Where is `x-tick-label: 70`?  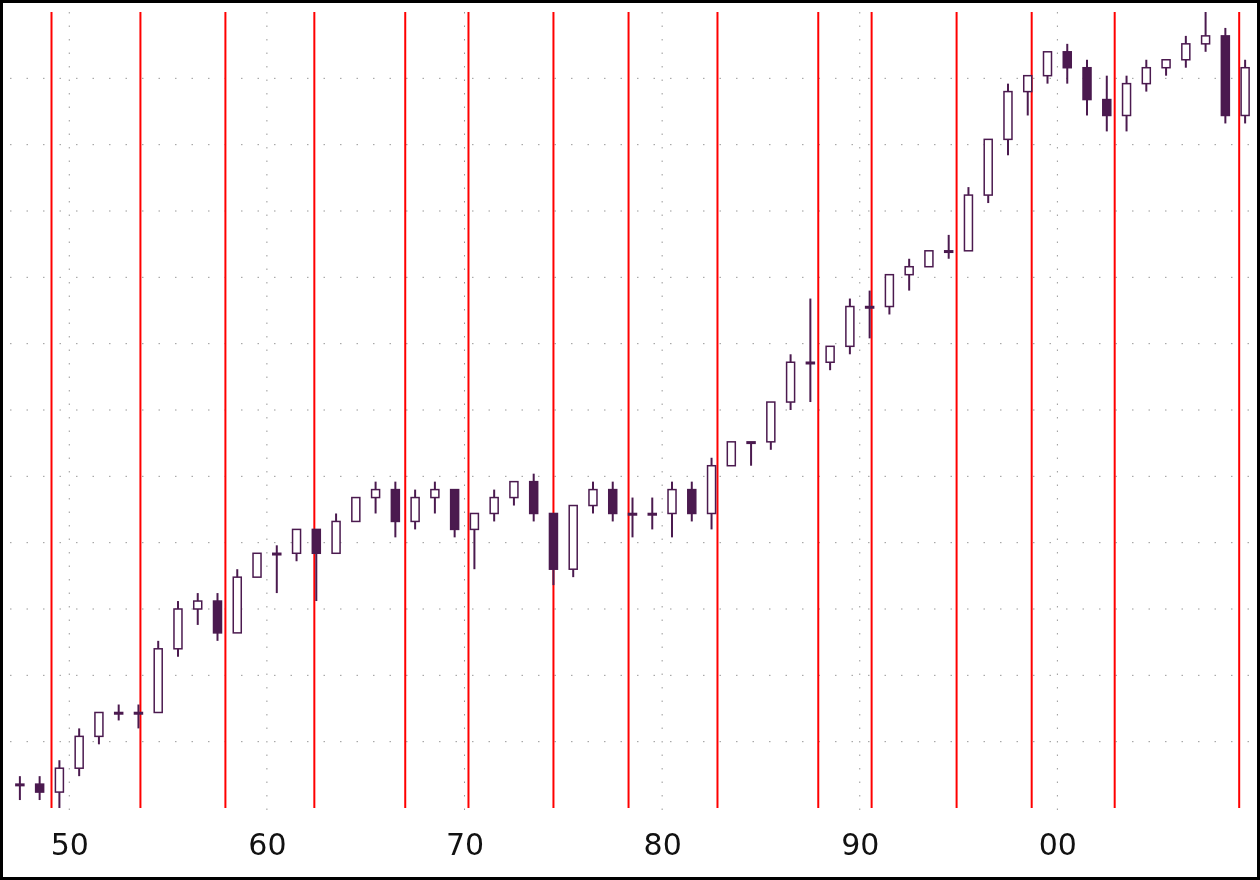 x-tick-label: 70 is located at coordinates (465, 845).